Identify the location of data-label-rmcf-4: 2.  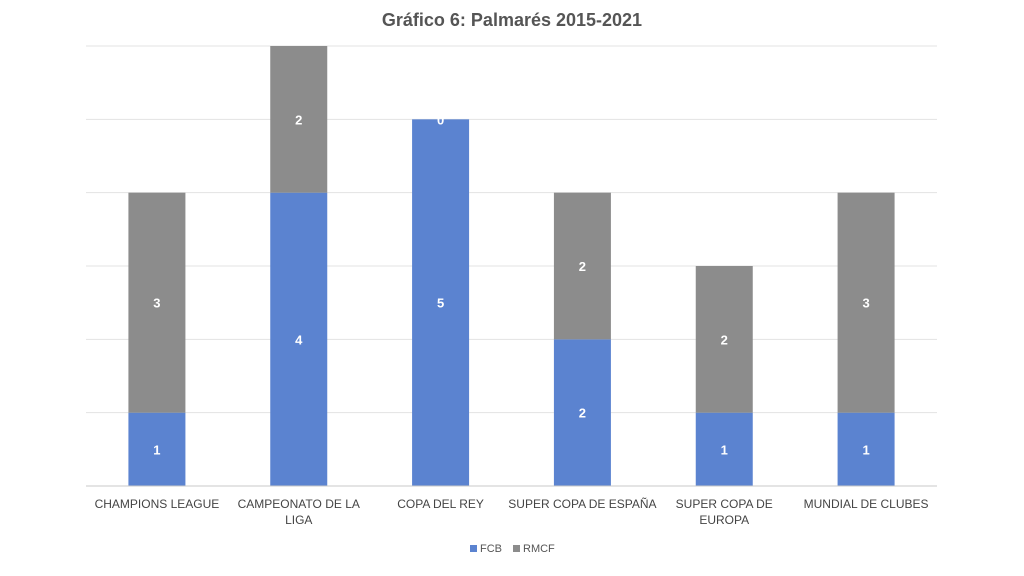
(724, 339).